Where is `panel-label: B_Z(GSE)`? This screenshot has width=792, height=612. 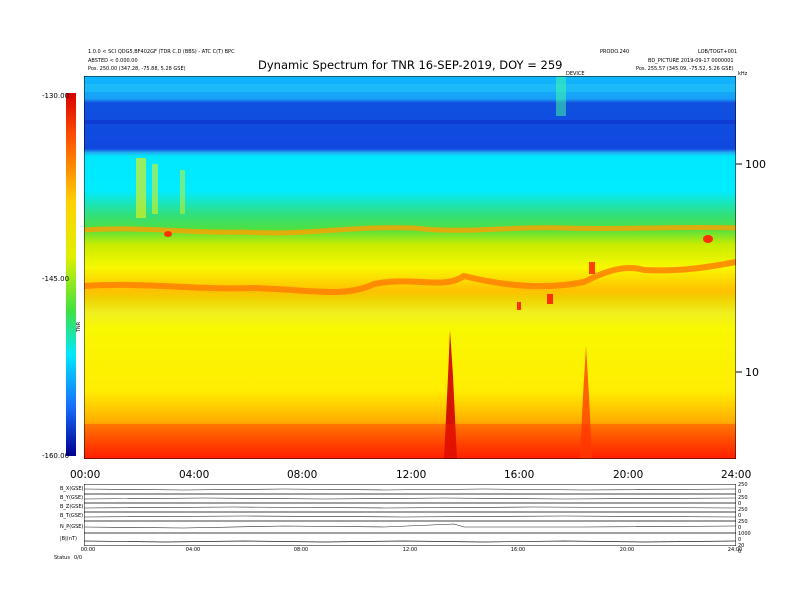
panel-label: B_Z(GSE) is located at coordinates (72, 507).